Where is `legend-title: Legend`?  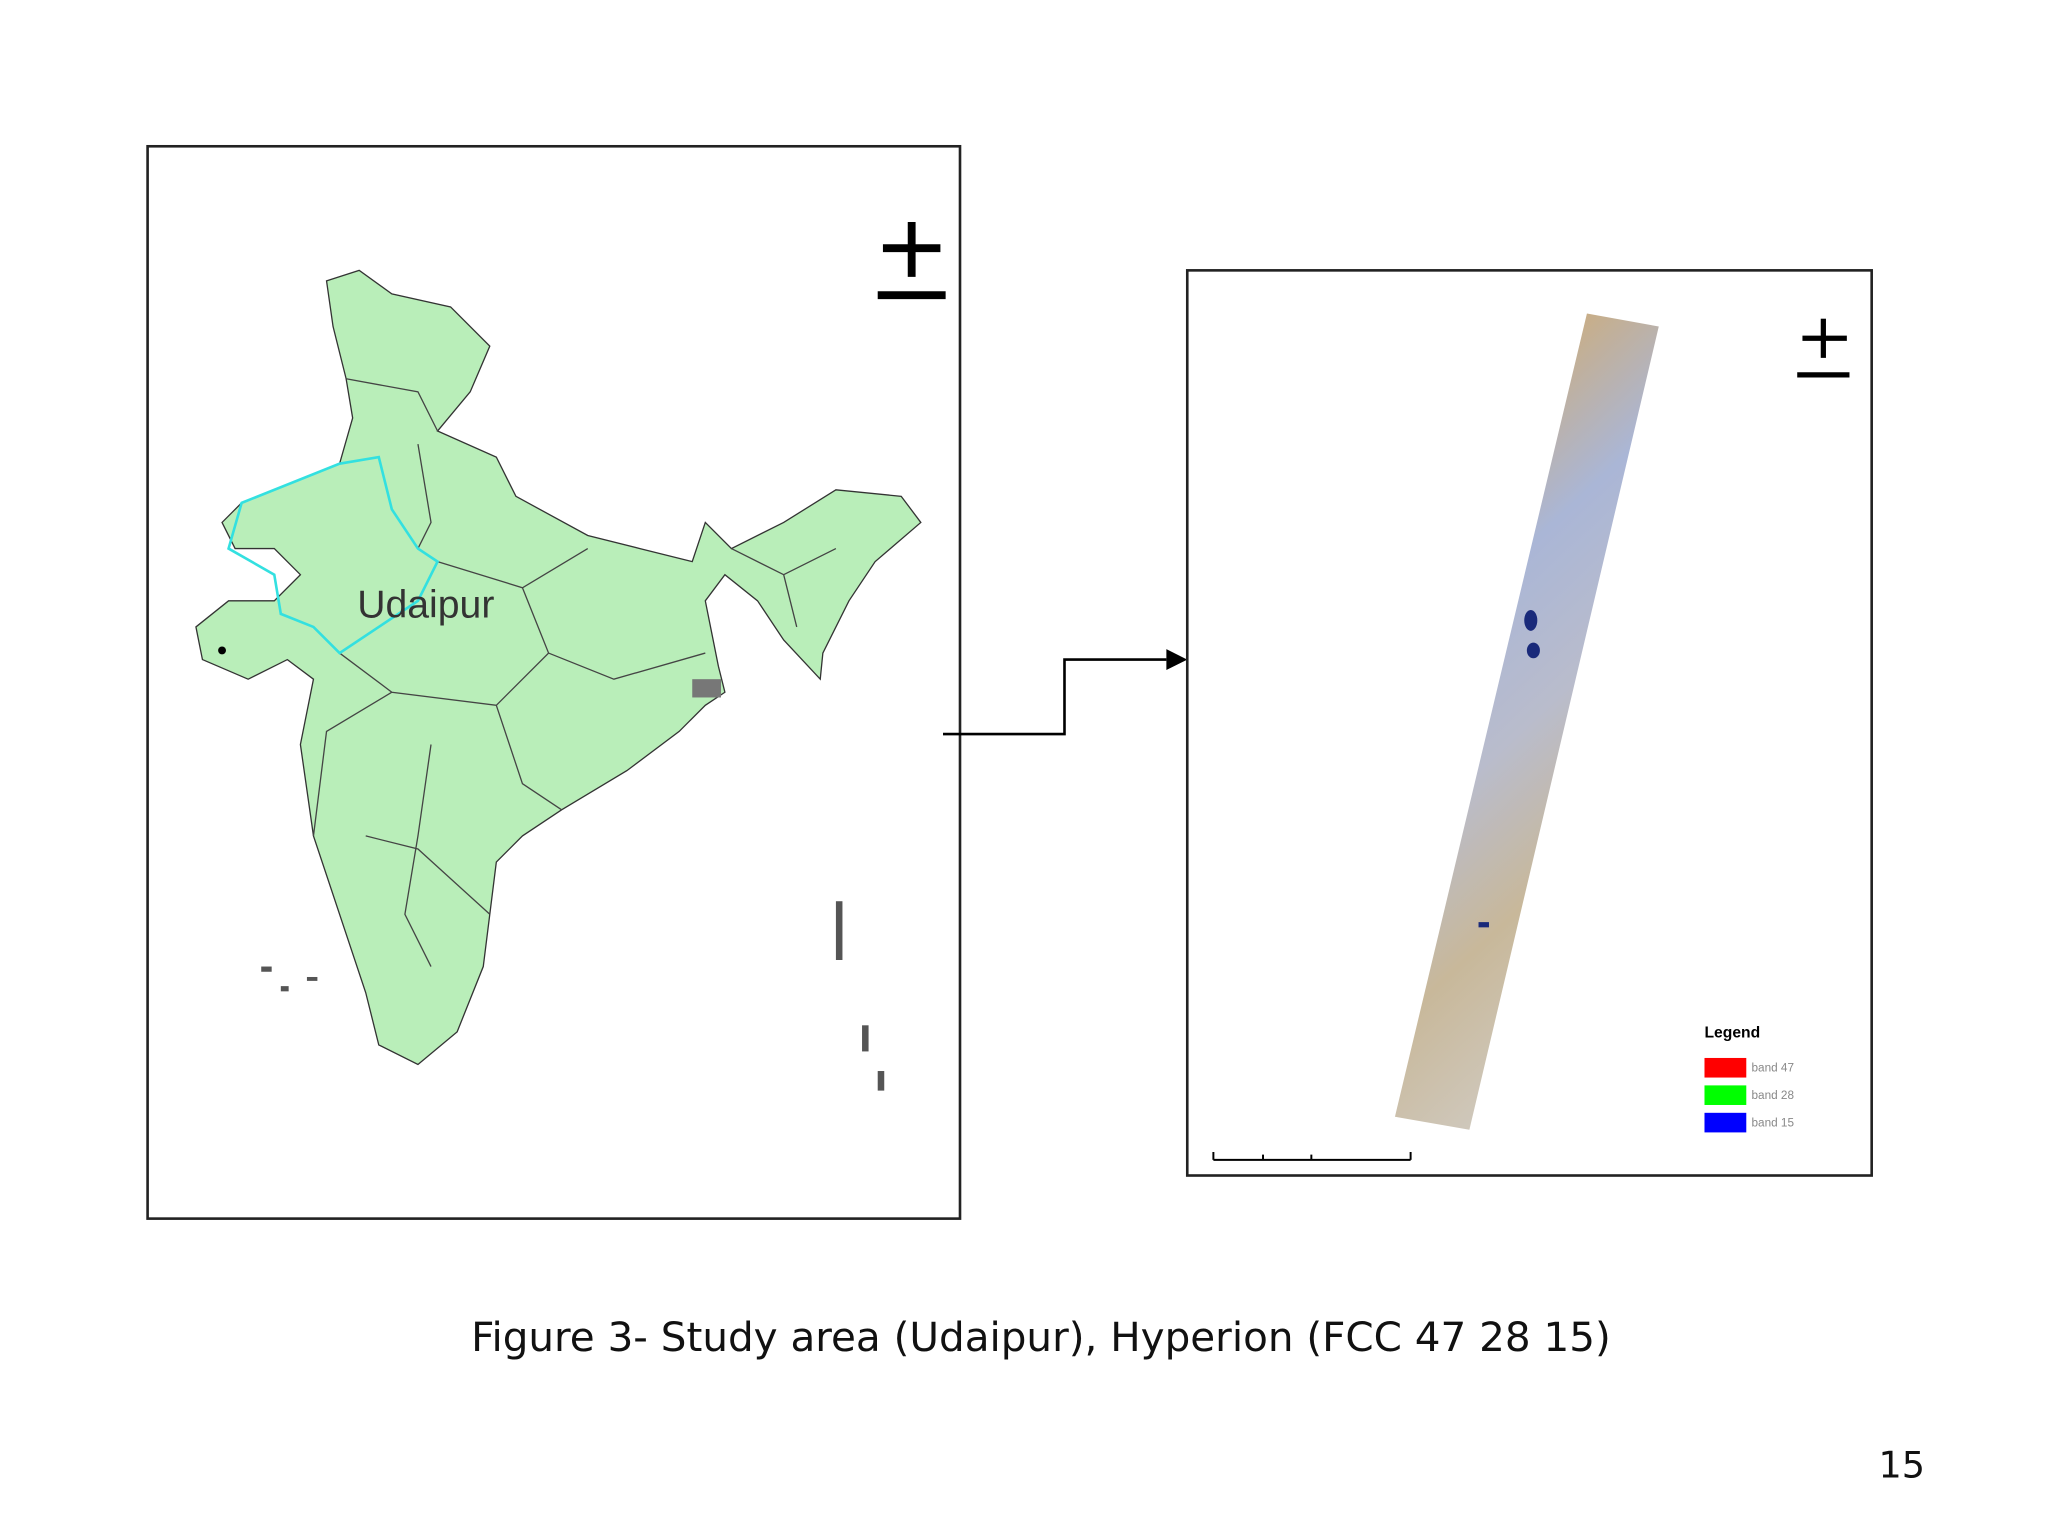 legend-title: Legend is located at coordinates (1732, 1032).